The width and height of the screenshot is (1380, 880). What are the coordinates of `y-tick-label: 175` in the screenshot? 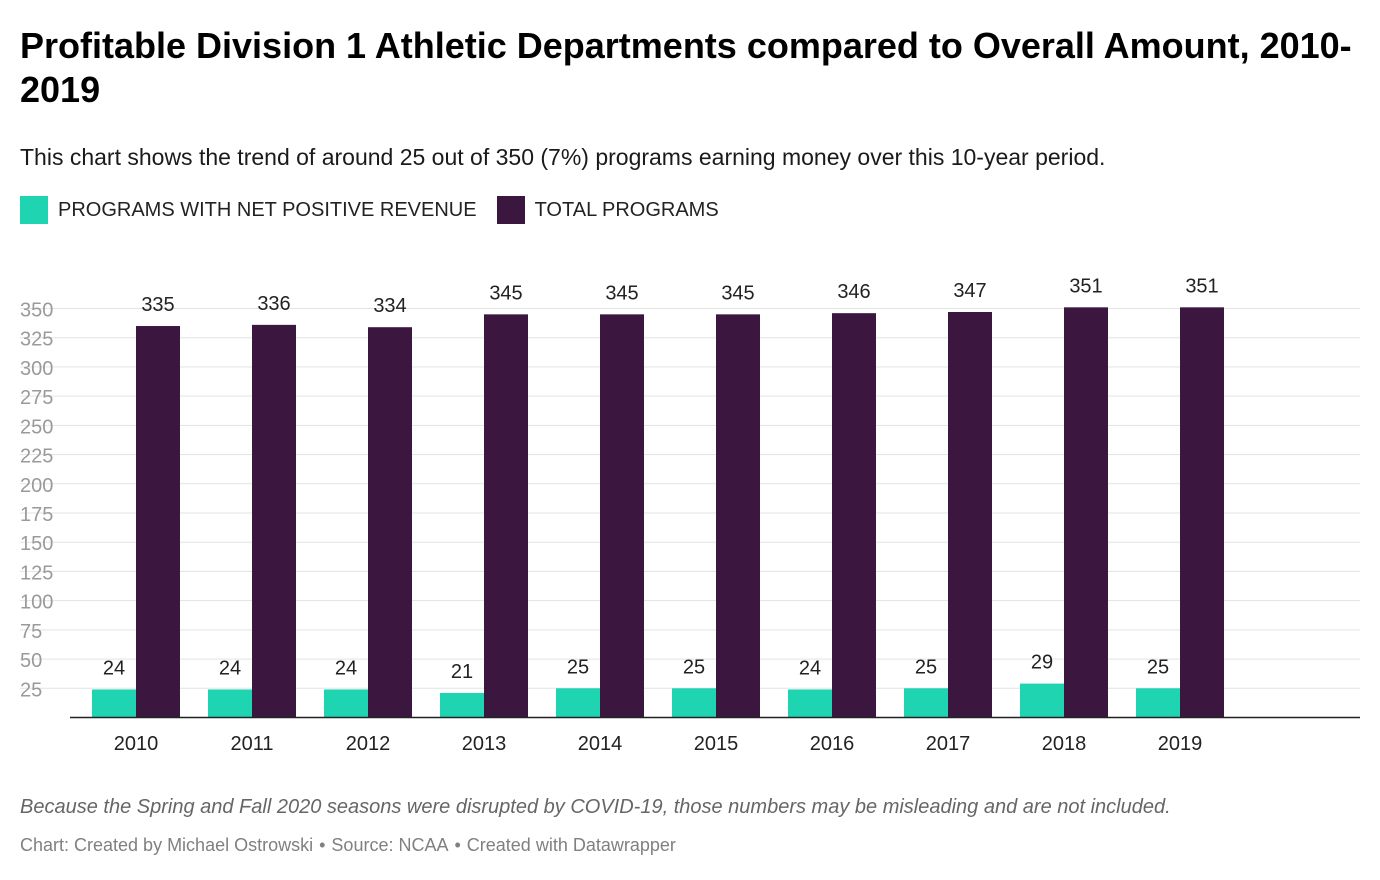 It's located at (36, 515).